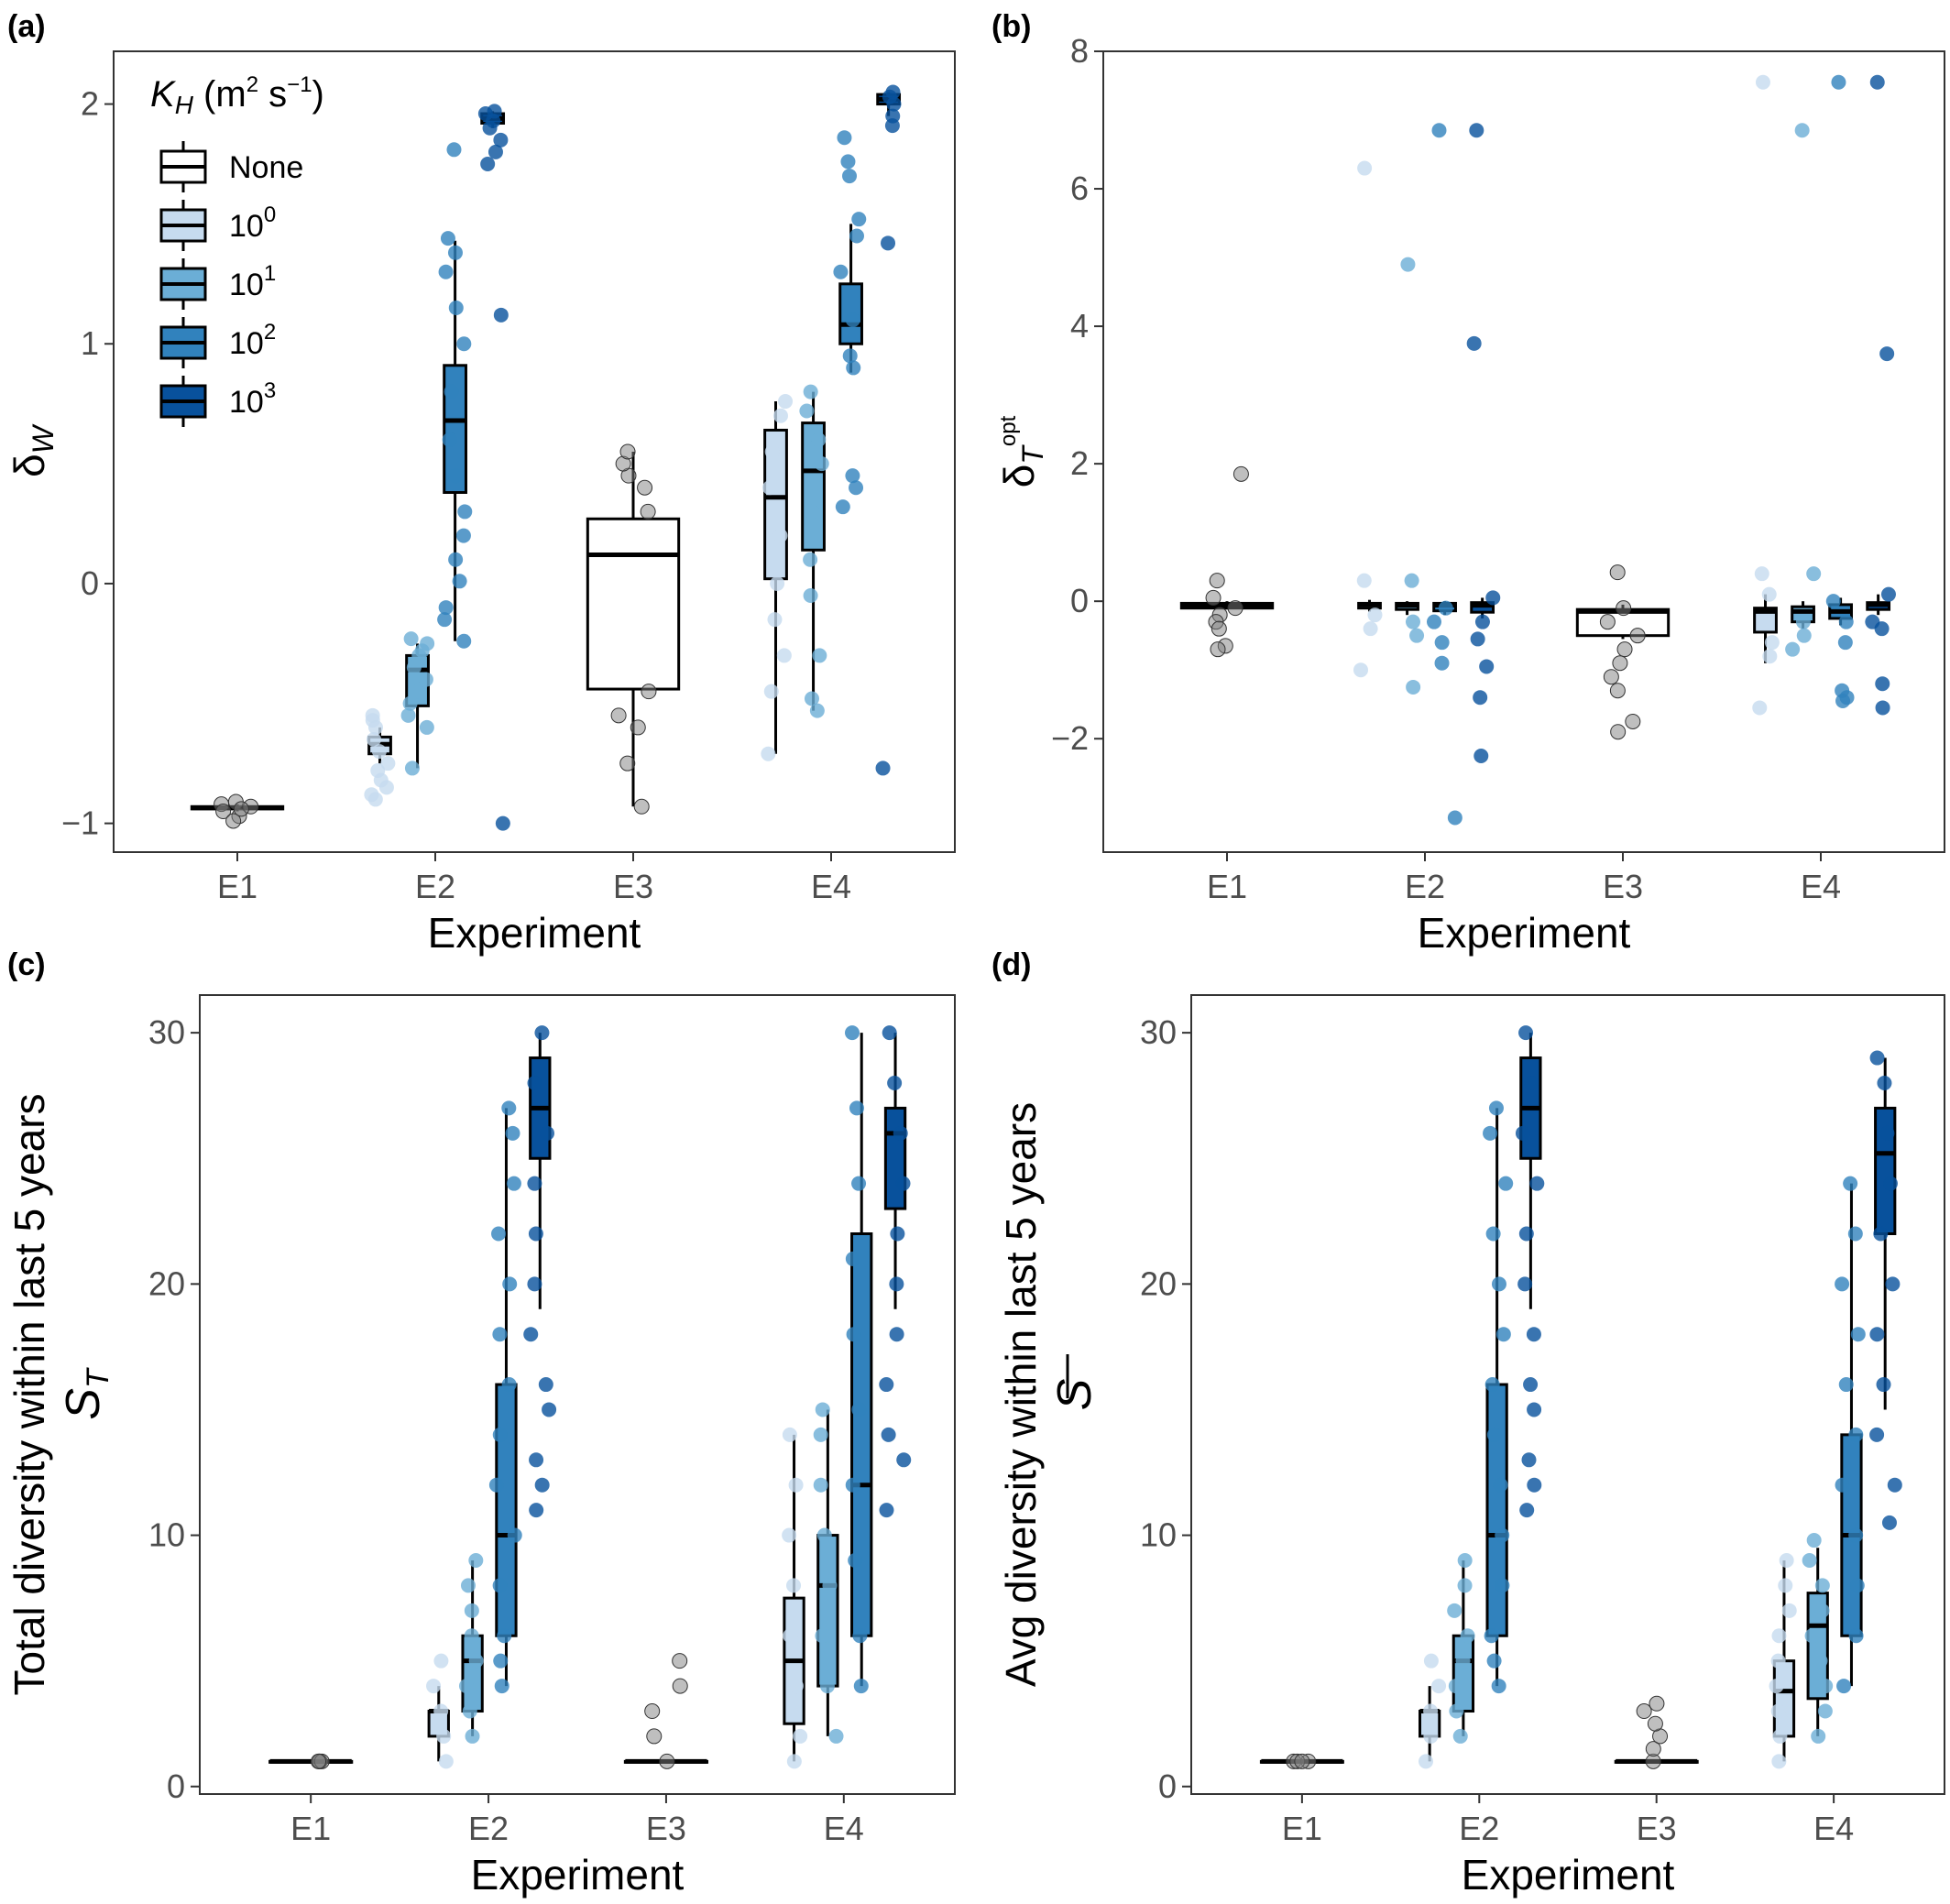  Describe the element at coordinates (1227, 561) in the screenshot. I see `box-E1-kh0` at that location.